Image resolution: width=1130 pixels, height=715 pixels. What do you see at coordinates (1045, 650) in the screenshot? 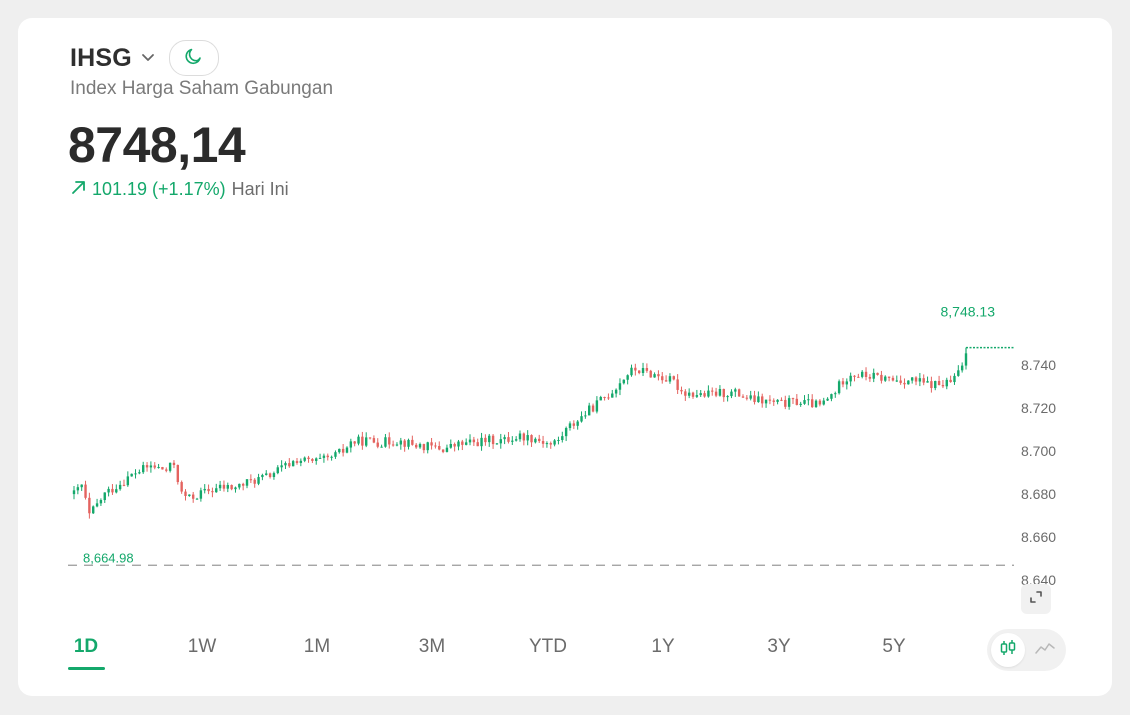
I see `line-view-button` at bounding box center [1045, 650].